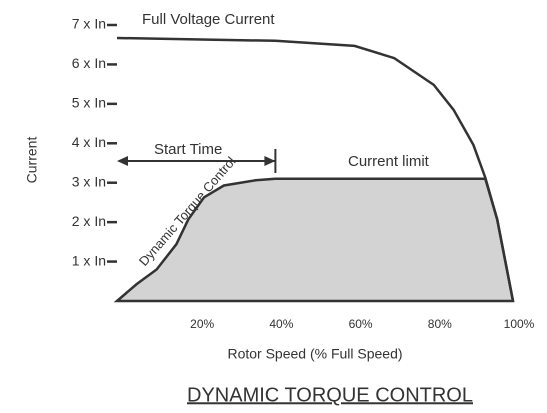 The height and width of the screenshot is (413, 547). I want to click on start-time-label: Start Time, so click(188, 149).